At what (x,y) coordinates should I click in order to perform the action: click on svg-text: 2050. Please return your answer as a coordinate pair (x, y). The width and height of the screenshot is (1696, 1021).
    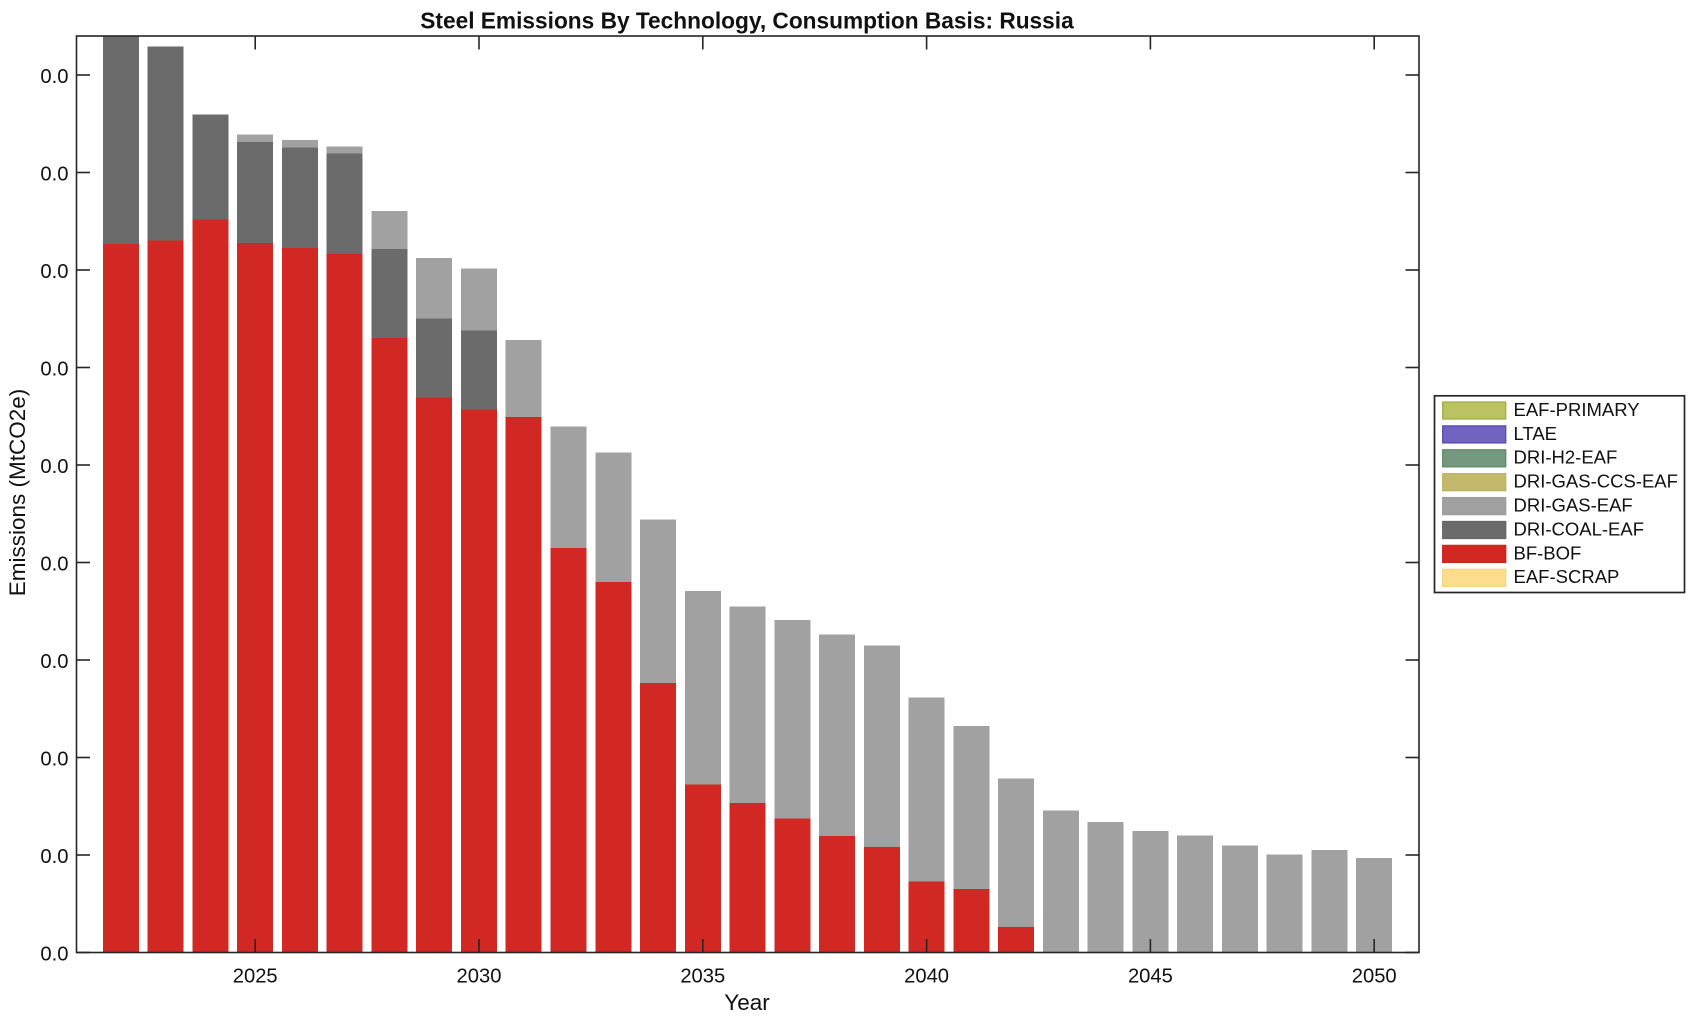
    Looking at the image, I should click on (1374, 976).